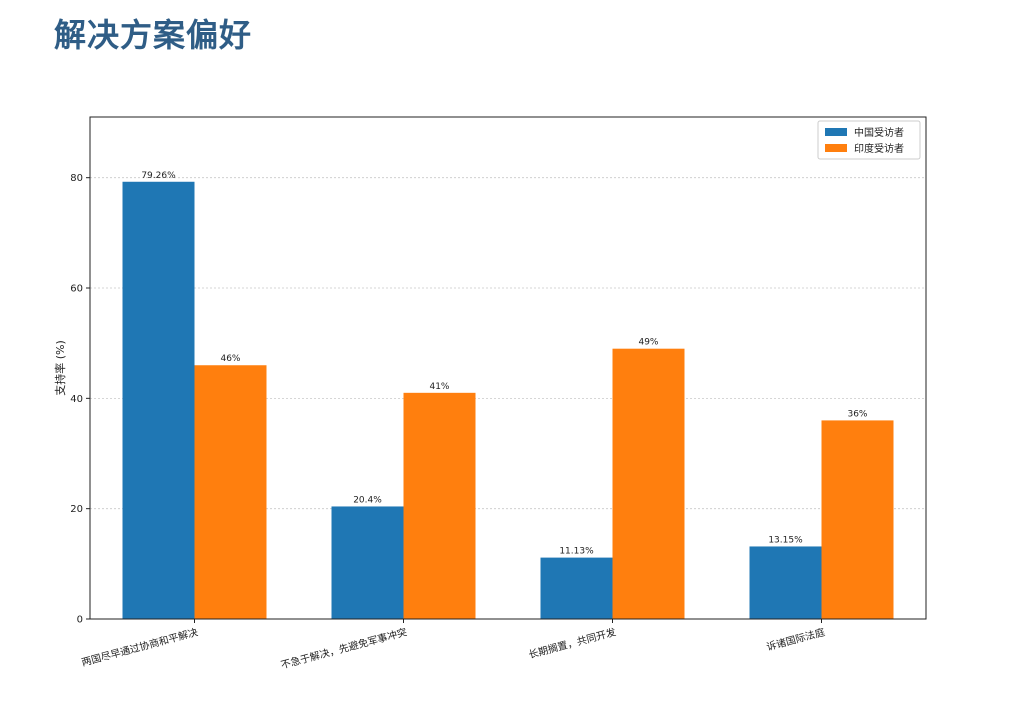 This screenshot has height=712, width=1024. Describe the element at coordinates (879, 148) in the screenshot. I see `legend-label: 印度受访者` at that location.